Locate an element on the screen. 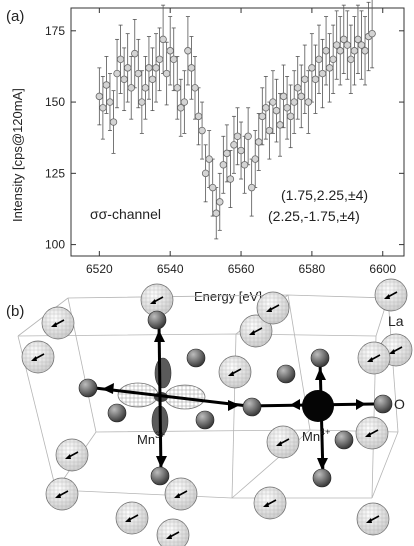 Image resolution: width=414 pixels, height=546 pixels. channel-label: σσ-channel is located at coordinates (125, 214).